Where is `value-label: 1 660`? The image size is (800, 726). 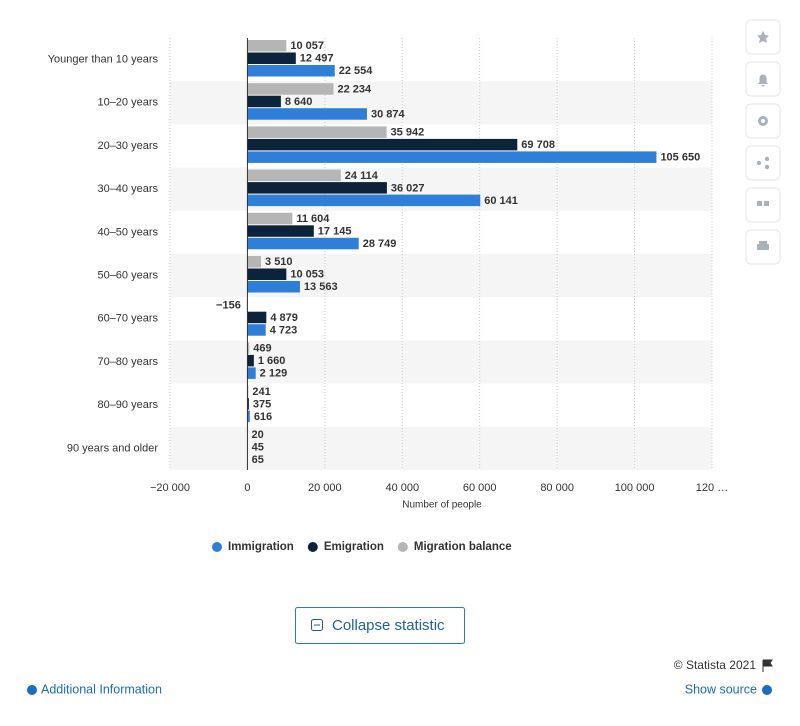 value-label: 1 660 is located at coordinates (272, 361).